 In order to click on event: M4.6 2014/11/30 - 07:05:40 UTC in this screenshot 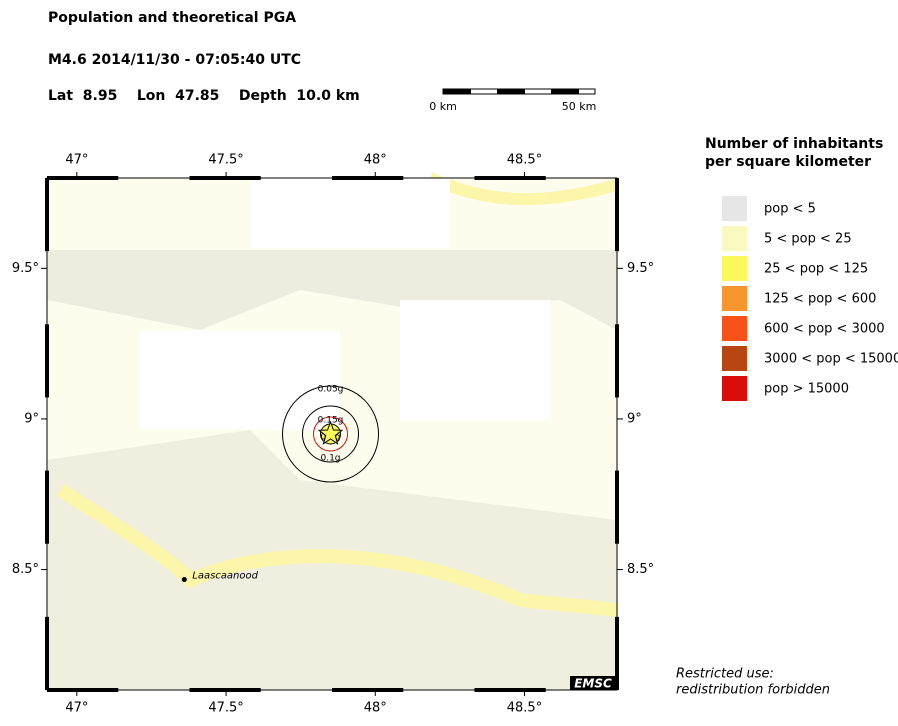, I will do `click(174, 60)`.